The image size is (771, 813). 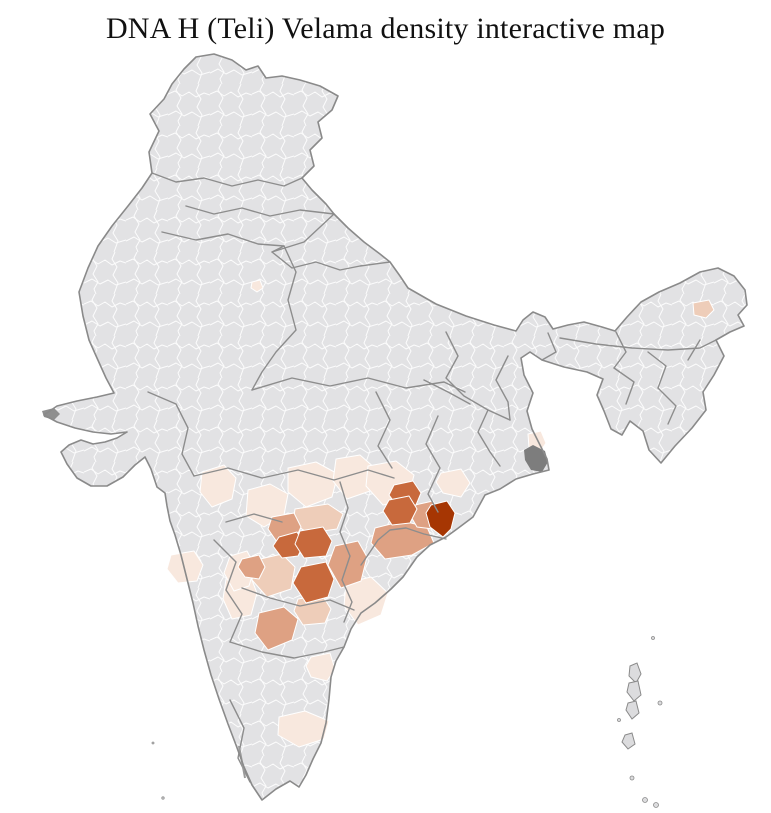 I want to click on sundarbans-delta, so click(x=536, y=458).